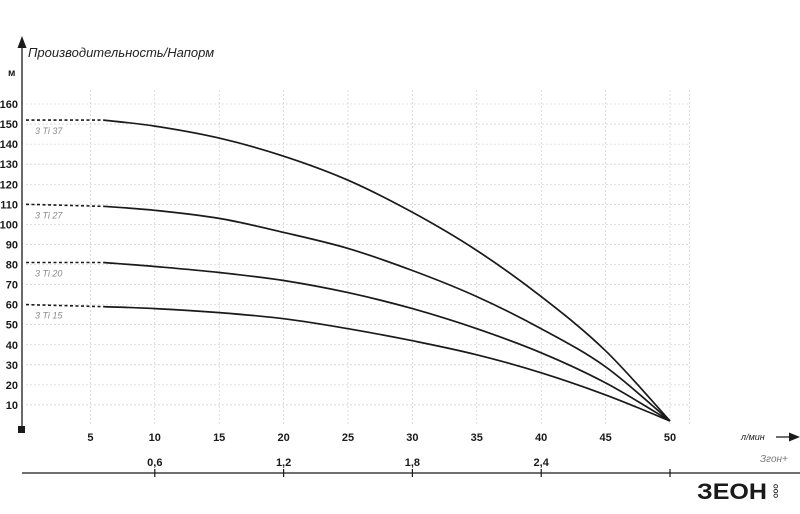 This screenshot has height=514, width=800. Describe the element at coordinates (48, 273) in the screenshot. I see `series-label: 3 Ti 20` at that location.